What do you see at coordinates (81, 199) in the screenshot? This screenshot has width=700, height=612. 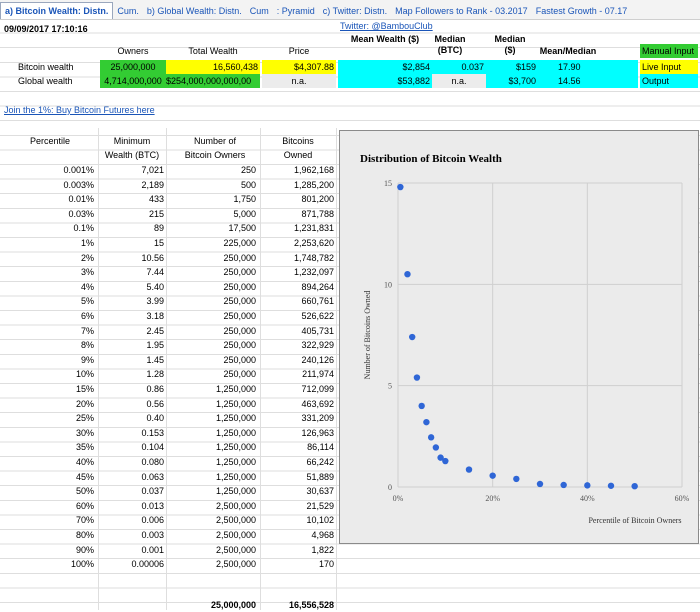 I see `cell-percentile: 0.01%` at bounding box center [81, 199].